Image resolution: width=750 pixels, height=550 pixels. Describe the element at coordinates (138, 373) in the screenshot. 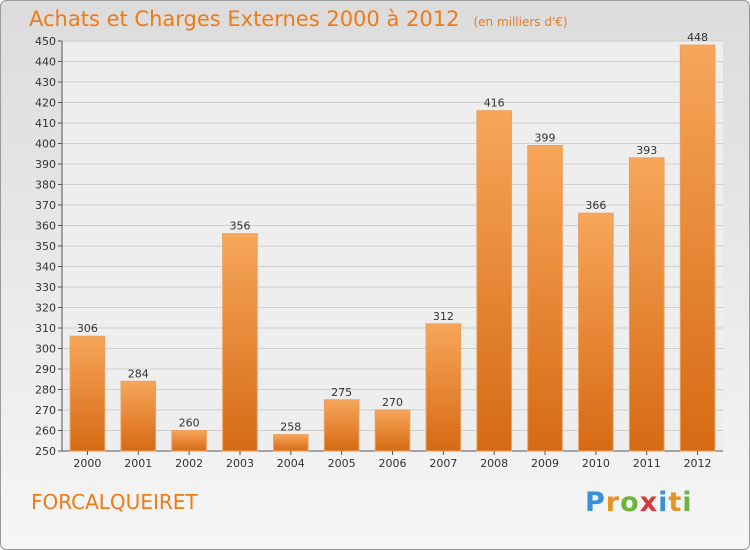

I see `data-label-2001: 284` at that location.